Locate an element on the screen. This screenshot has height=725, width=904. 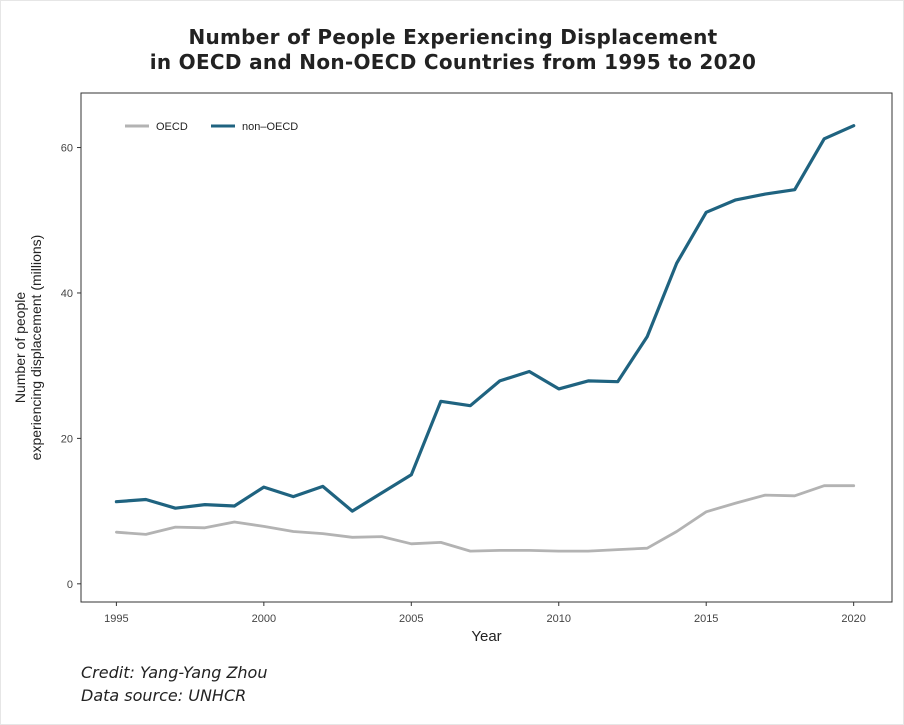
x-tick-label: 2020 is located at coordinates (853, 619).